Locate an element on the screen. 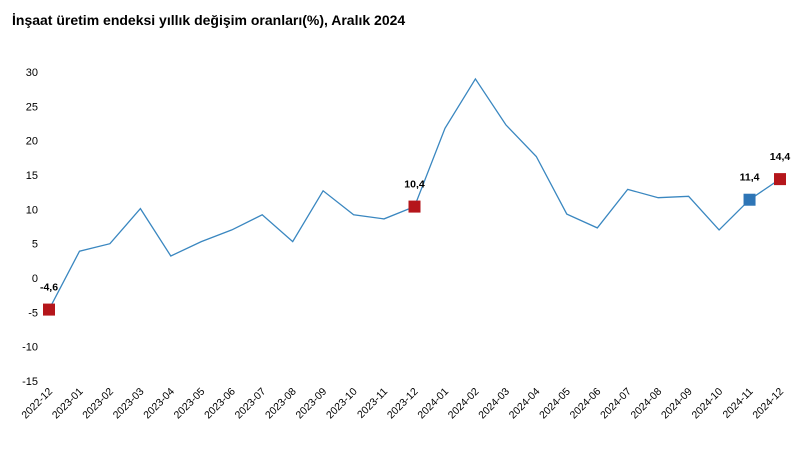  x-tick-label: 2024-08 is located at coordinates (647, 404).